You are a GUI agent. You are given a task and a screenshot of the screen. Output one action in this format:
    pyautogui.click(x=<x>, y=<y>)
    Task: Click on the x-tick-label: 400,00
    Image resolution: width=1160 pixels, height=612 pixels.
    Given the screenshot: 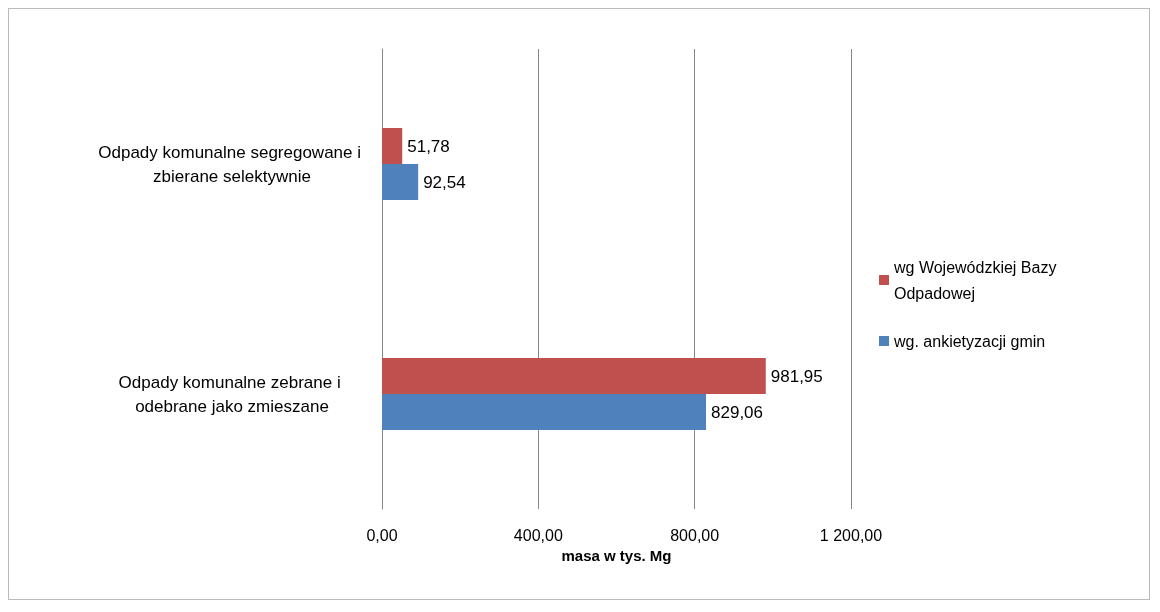 What is the action you would take?
    pyautogui.click(x=538, y=535)
    